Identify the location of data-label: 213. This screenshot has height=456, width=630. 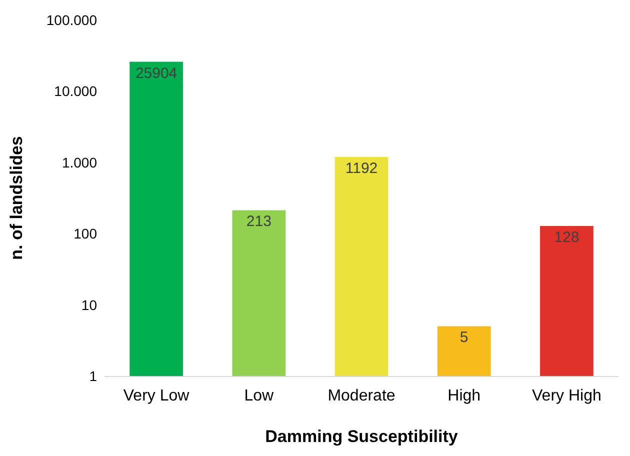
(259, 221).